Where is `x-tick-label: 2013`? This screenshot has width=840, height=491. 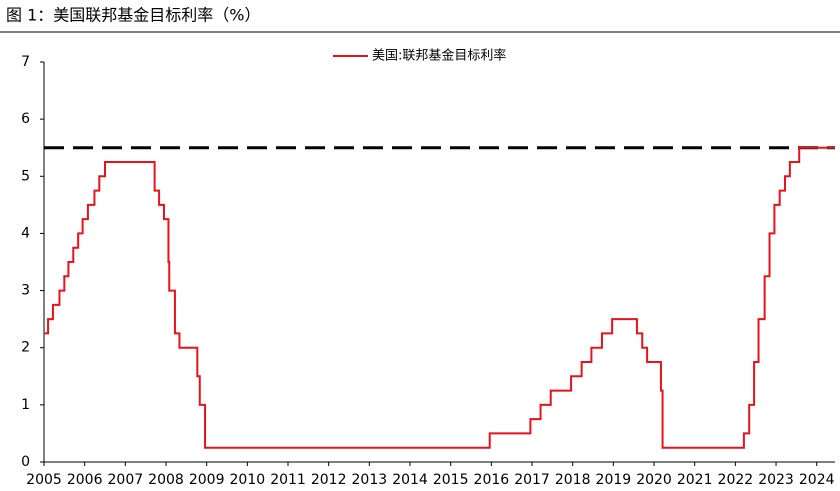
x-tick-label: 2013 is located at coordinates (370, 480).